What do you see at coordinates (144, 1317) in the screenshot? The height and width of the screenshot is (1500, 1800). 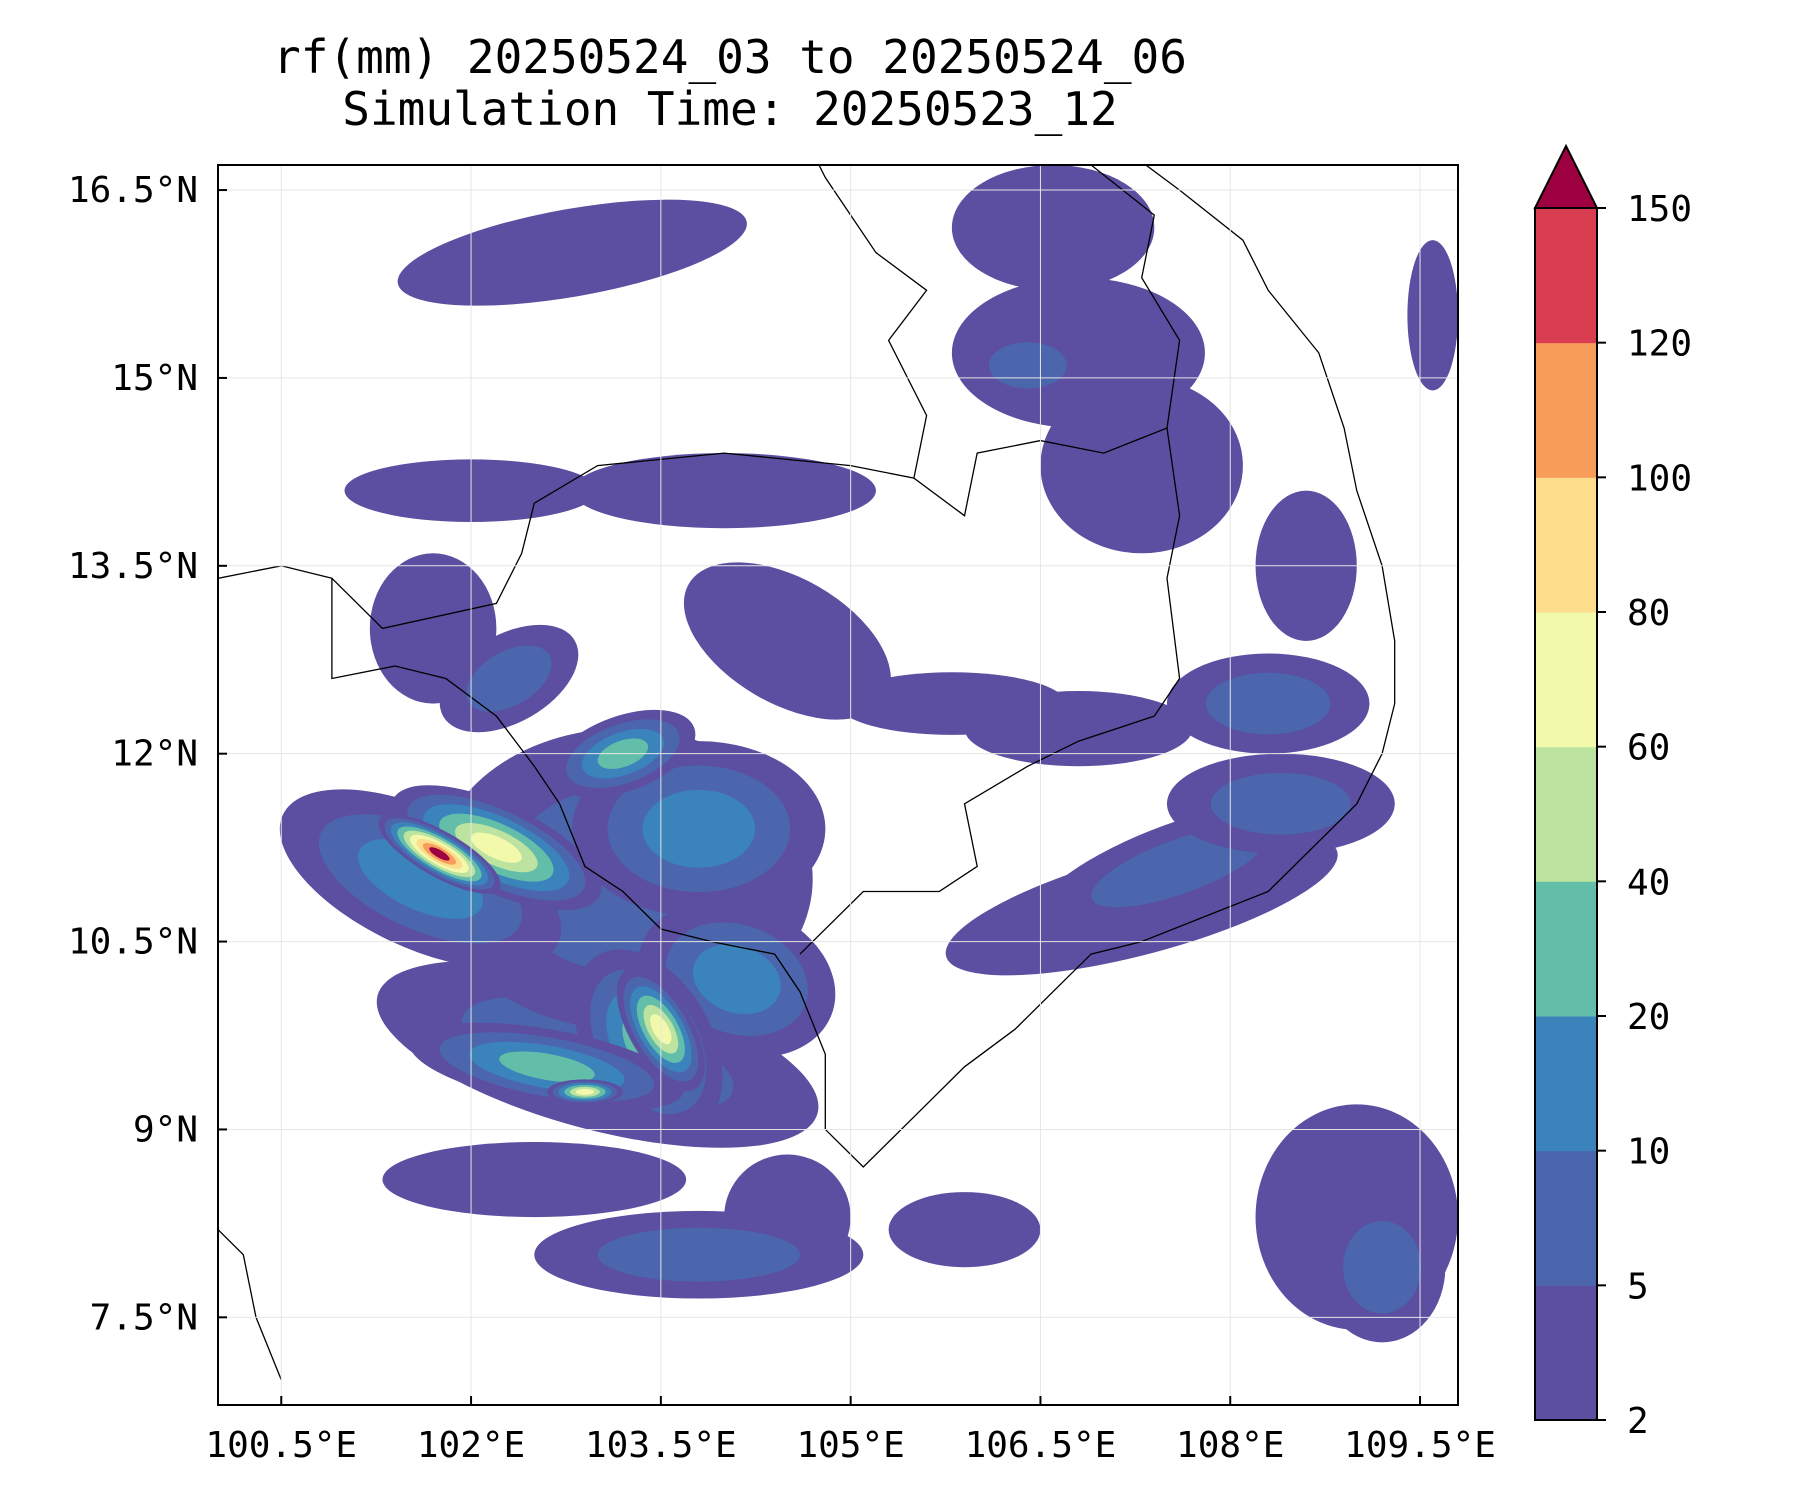 I see `y-tick-label: 7.5°N` at bounding box center [144, 1317].